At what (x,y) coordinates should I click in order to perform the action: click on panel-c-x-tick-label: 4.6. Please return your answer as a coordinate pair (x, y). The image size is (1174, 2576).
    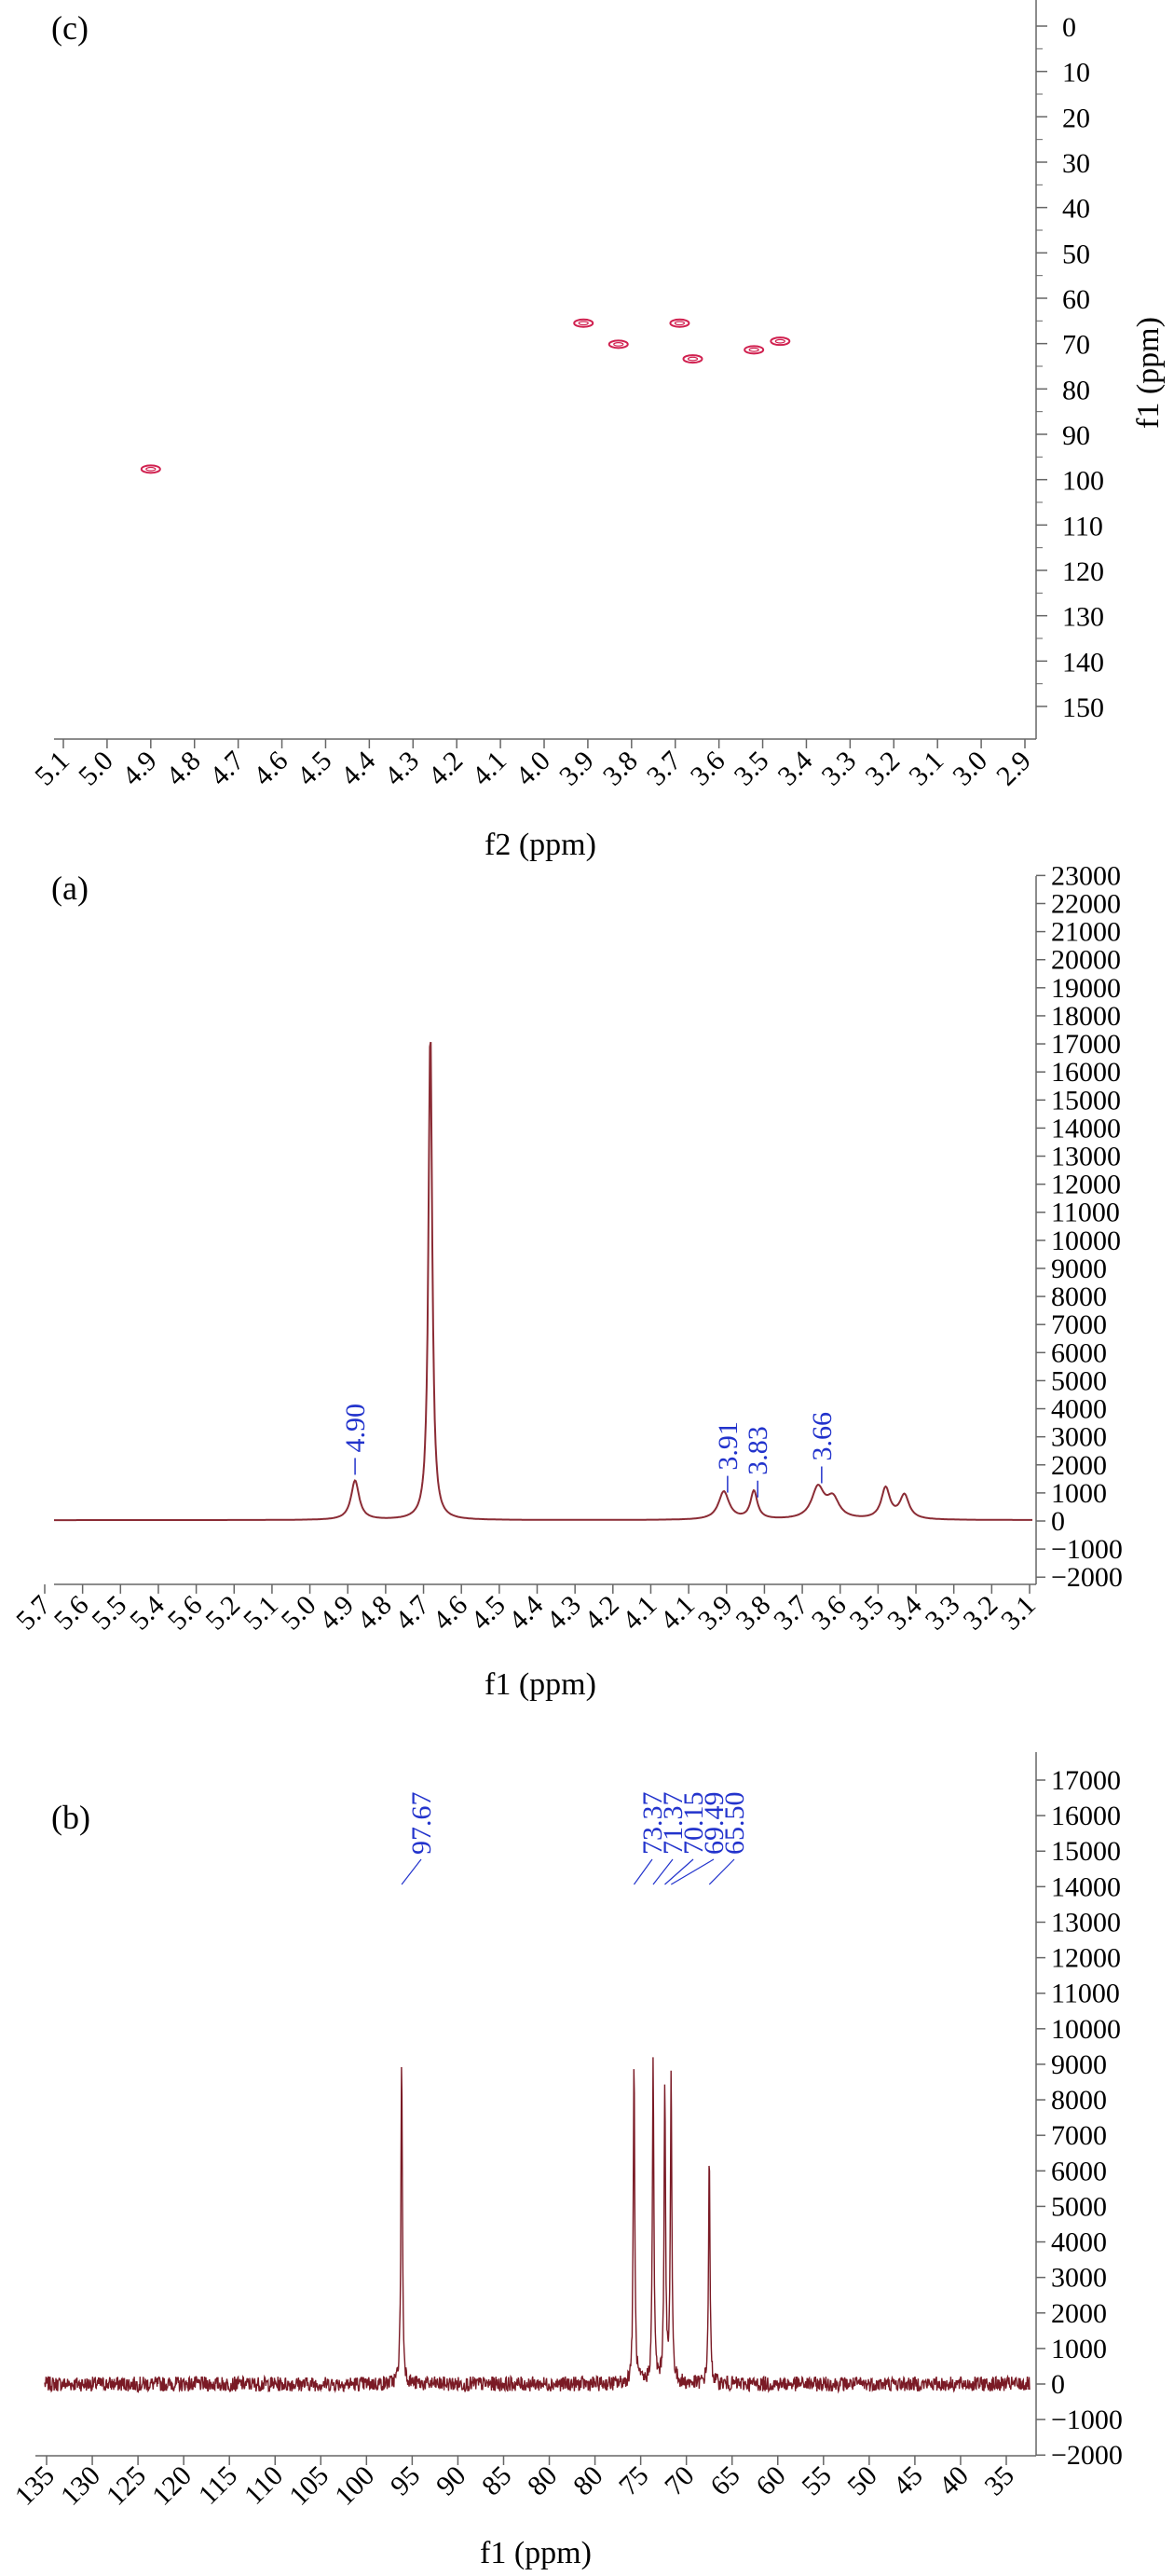
    Looking at the image, I should click on (271, 769).